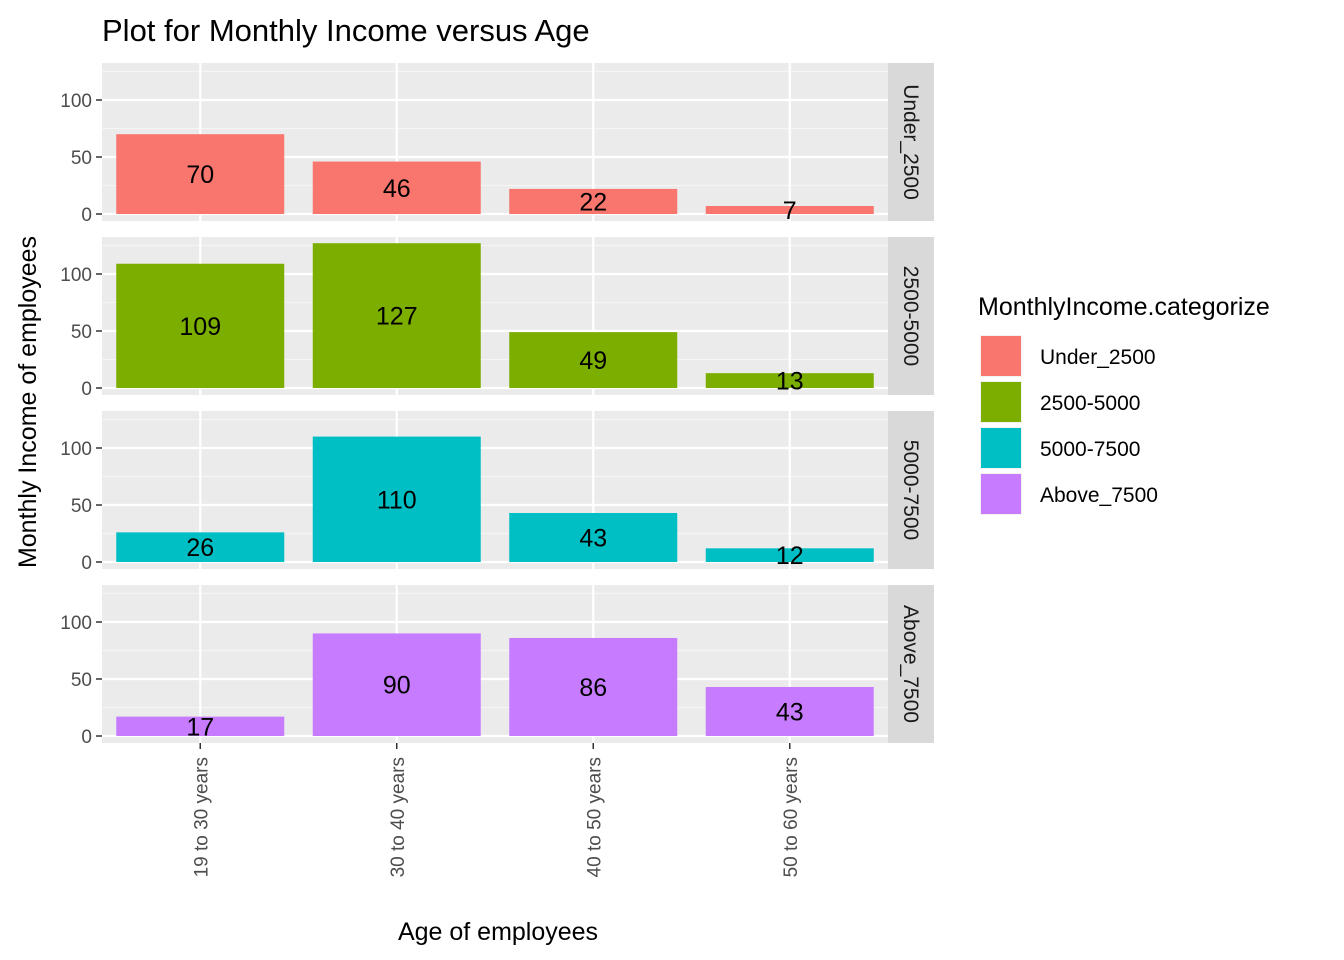 This screenshot has height=960, width=1344. I want to click on bar-value-label: 46, so click(397, 189).